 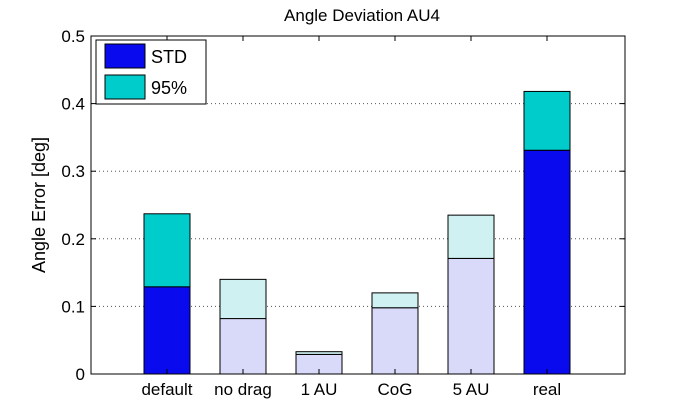 I want to click on y-axis-label: Angle Error [deg], so click(x=39, y=205).